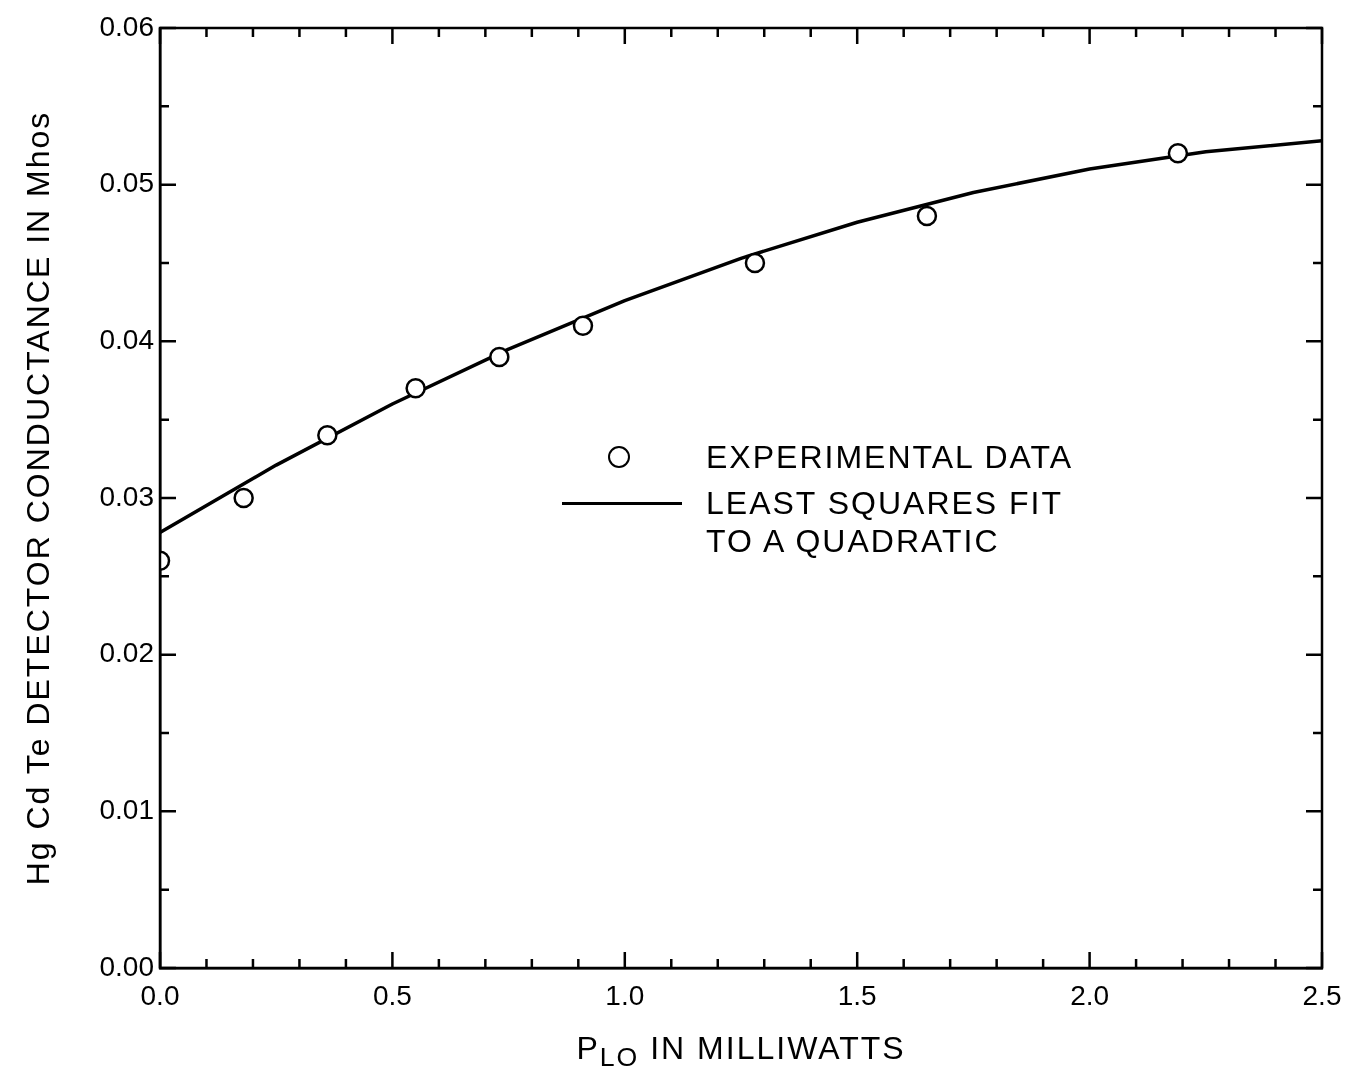 This screenshot has width=1357, height=1086. Describe the element at coordinates (1322, 995) in the screenshot. I see `x-tick-label: 2.5` at that location.